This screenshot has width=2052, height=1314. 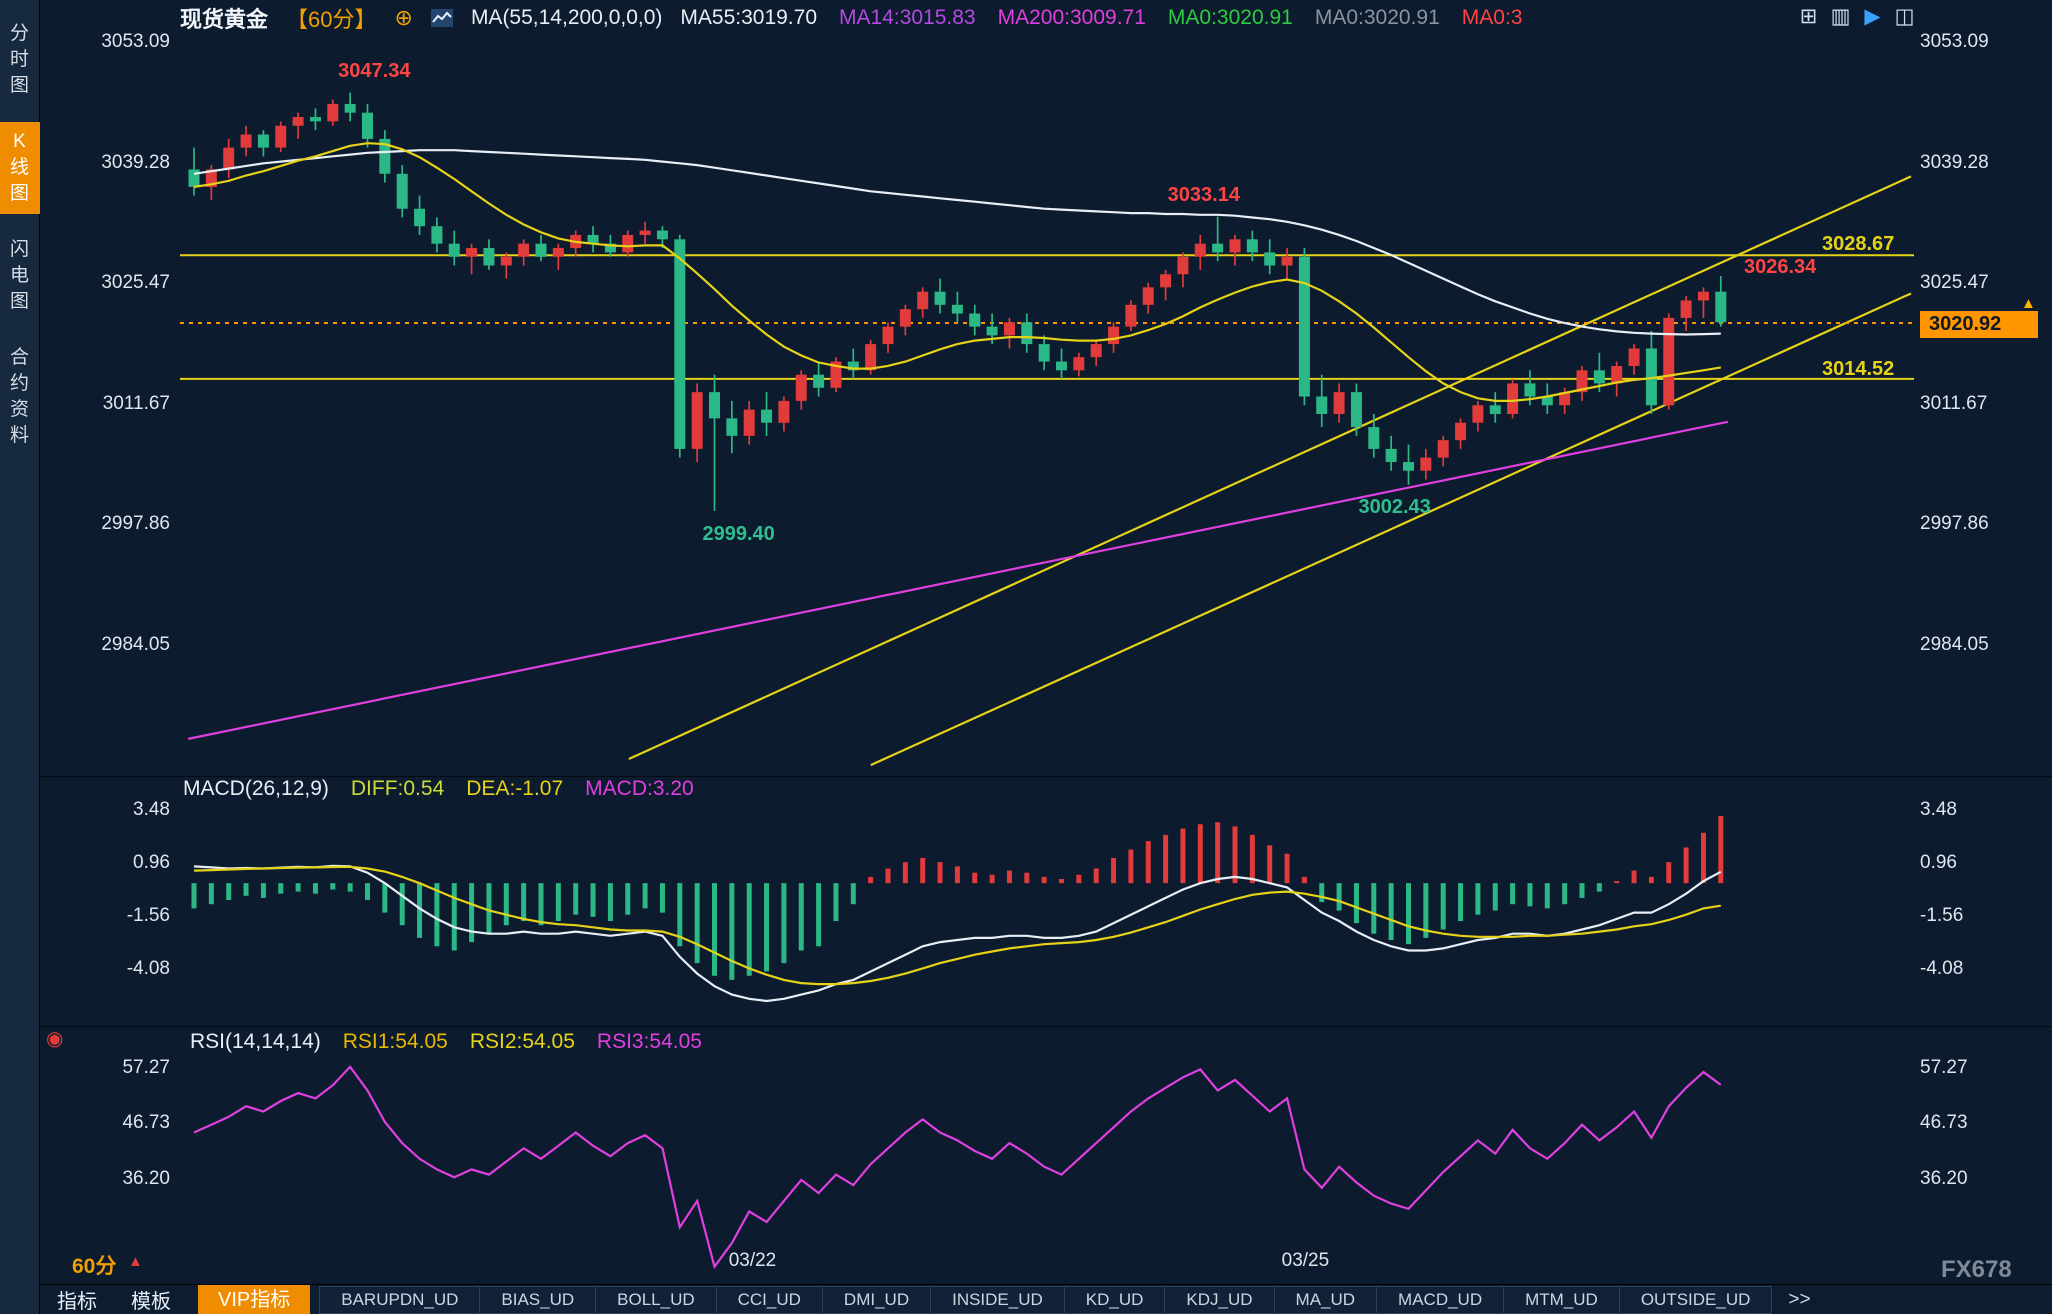 What do you see at coordinates (255, 1041) in the screenshot?
I see `rsi-params: RSI(14,14,14)` at bounding box center [255, 1041].